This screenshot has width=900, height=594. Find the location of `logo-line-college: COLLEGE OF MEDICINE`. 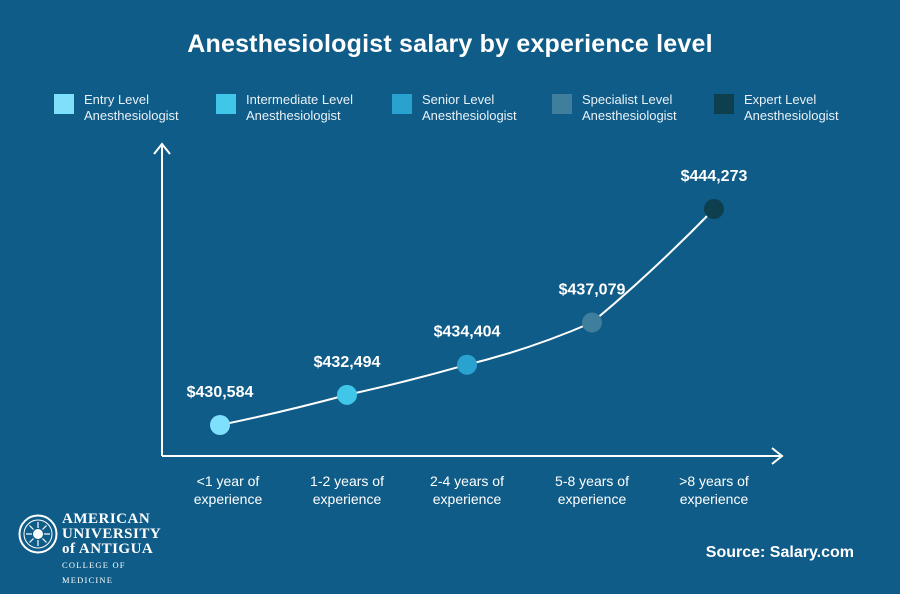

logo-line-college: COLLEGE OF MEDICINE is located at coordinates (94, 572).